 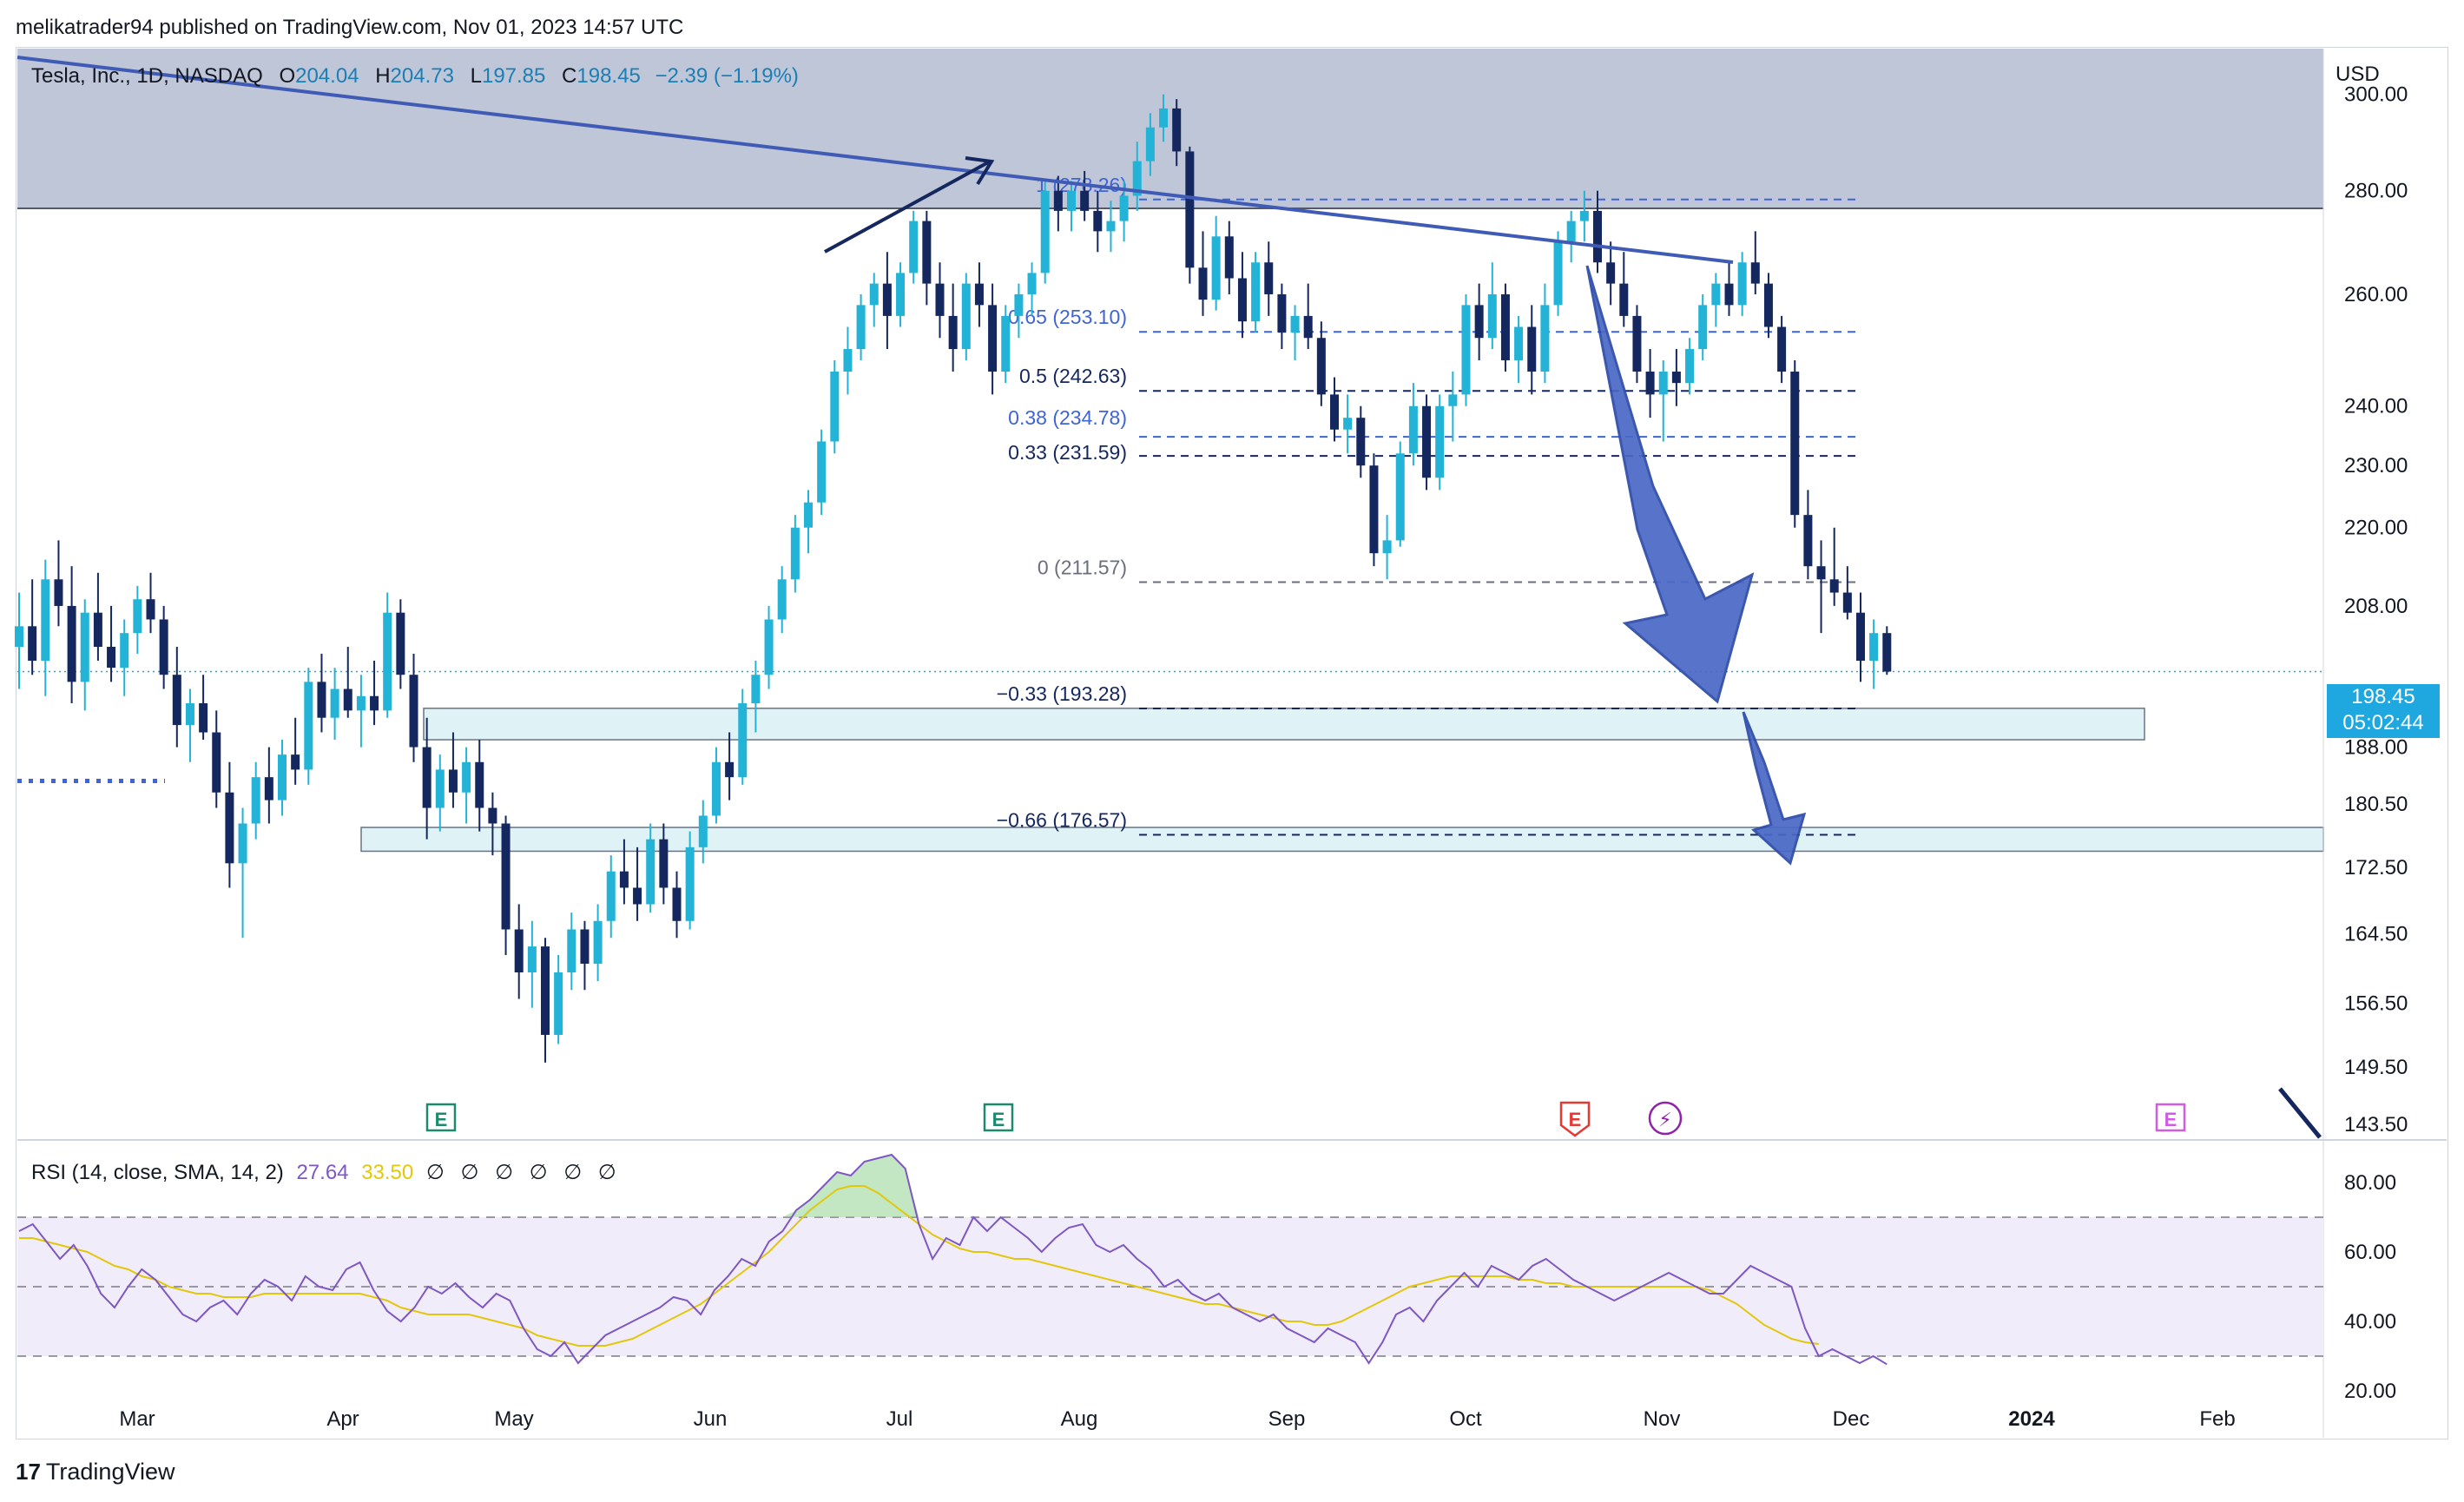 I want to click on price-tick-label: 230.00, so click(x=2376, y=466).